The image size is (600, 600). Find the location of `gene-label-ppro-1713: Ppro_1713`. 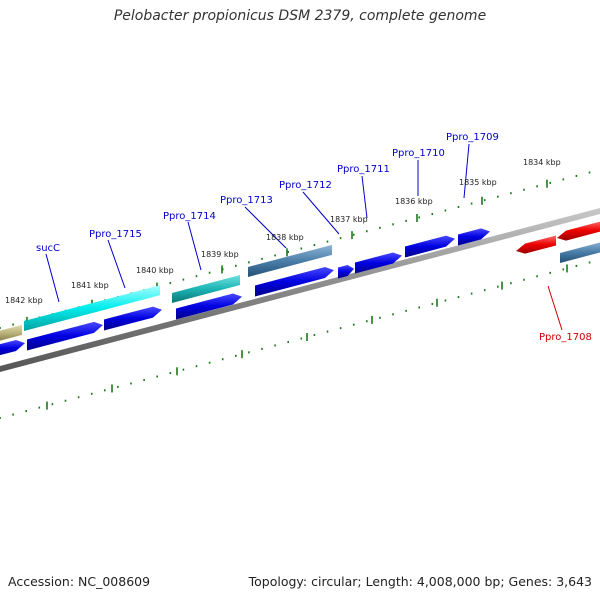

gene-label-ppro-1713: Ppro_1713 is located at coordinates (246, 200).